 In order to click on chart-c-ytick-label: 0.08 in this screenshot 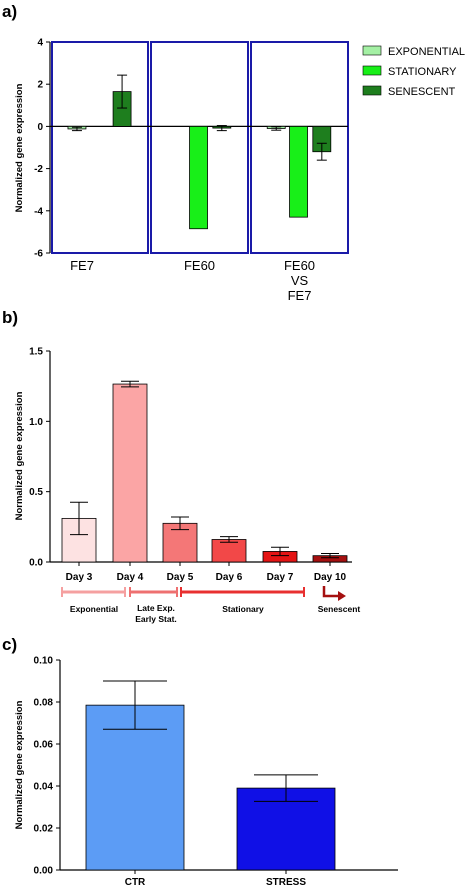, I will do `click(44, 703)`.